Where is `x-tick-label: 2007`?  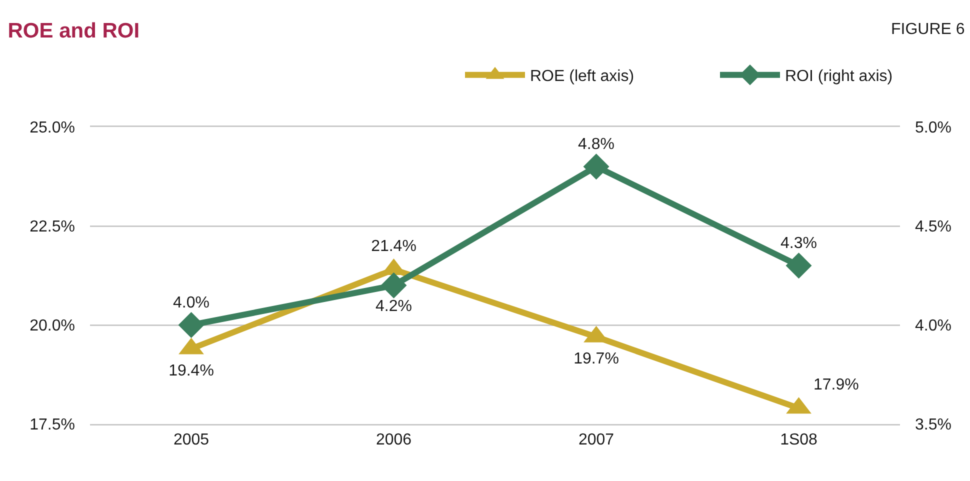
x-tick-label: 2007 is located at coordinates (596, 440).